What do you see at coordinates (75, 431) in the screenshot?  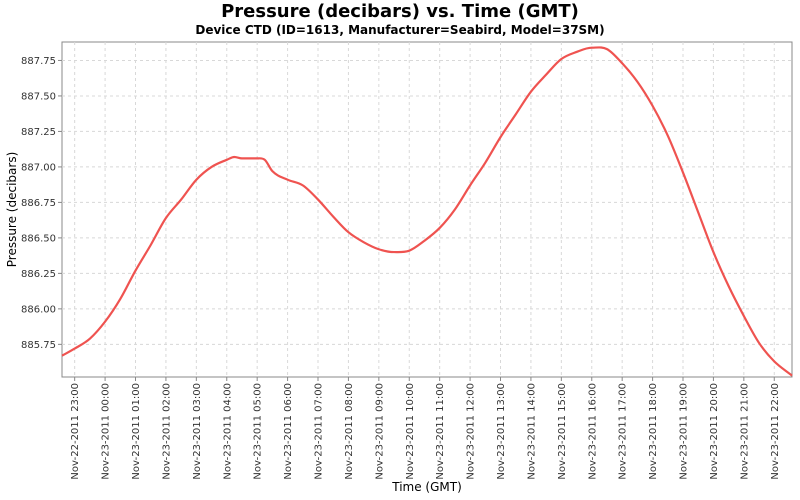 I see `x-tick-label: Nov-22-2011 23:00` at bounding box center [75, 431].